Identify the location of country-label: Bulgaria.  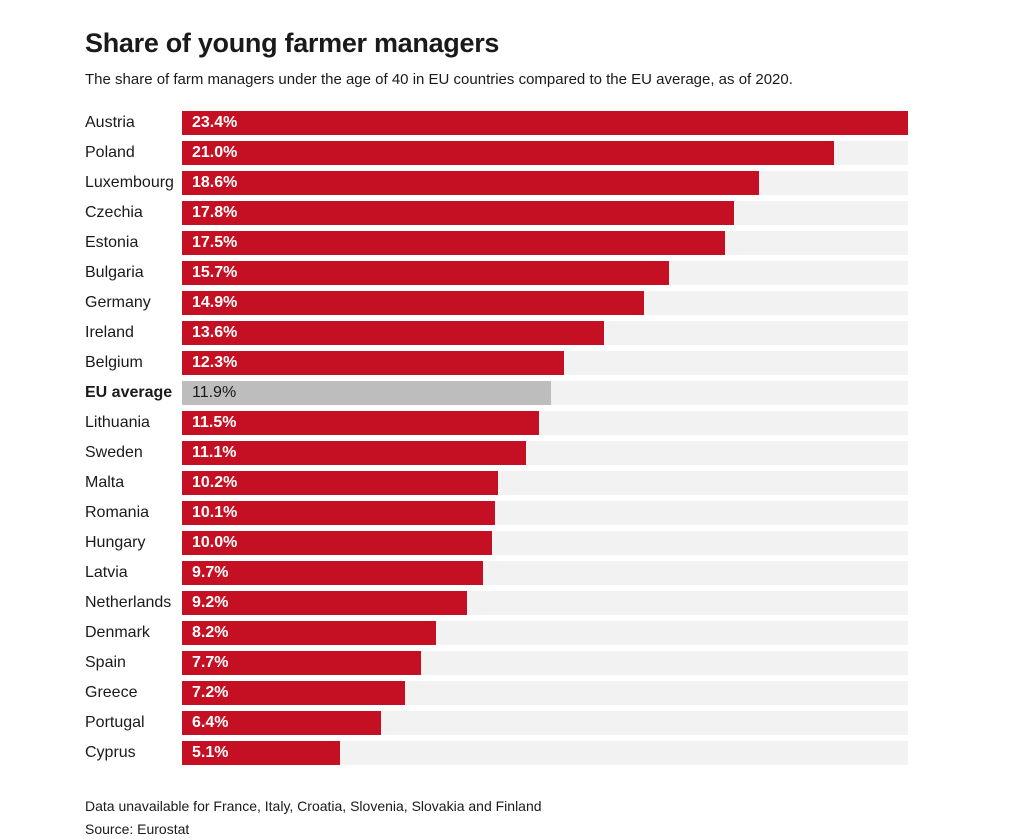
(114, 273).